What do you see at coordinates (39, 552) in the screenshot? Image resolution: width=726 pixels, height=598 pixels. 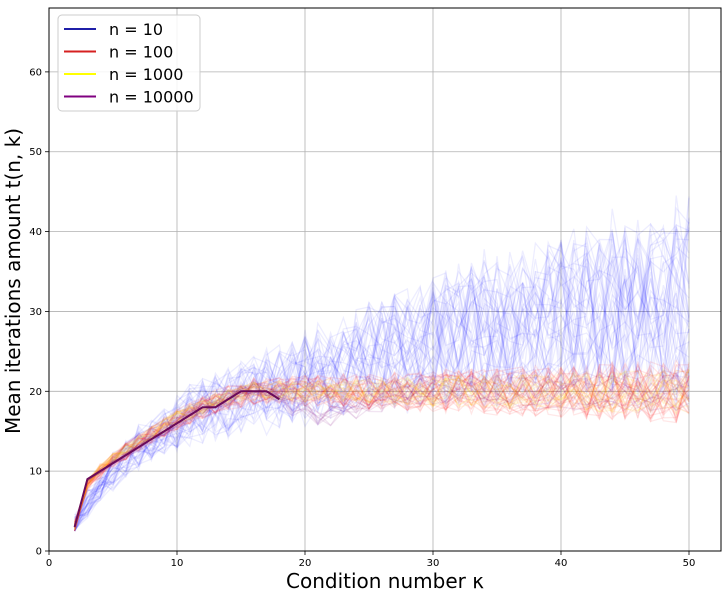 I see `y-tick-label: 0` at bounding box center [39, 552].